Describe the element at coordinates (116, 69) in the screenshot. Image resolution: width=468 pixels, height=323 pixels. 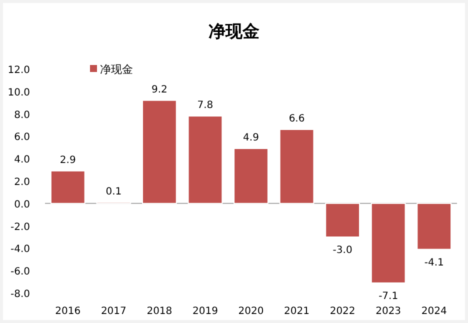
I see `legend-label: 净现金` at that location.